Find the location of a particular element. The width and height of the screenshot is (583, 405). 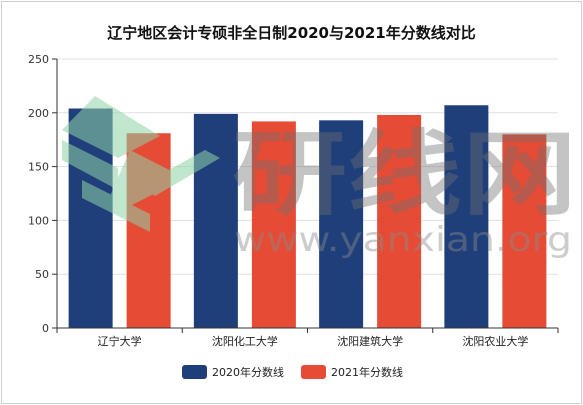

x-tick-label: 沈阳化工大学 is located at coordinates (245, 341).